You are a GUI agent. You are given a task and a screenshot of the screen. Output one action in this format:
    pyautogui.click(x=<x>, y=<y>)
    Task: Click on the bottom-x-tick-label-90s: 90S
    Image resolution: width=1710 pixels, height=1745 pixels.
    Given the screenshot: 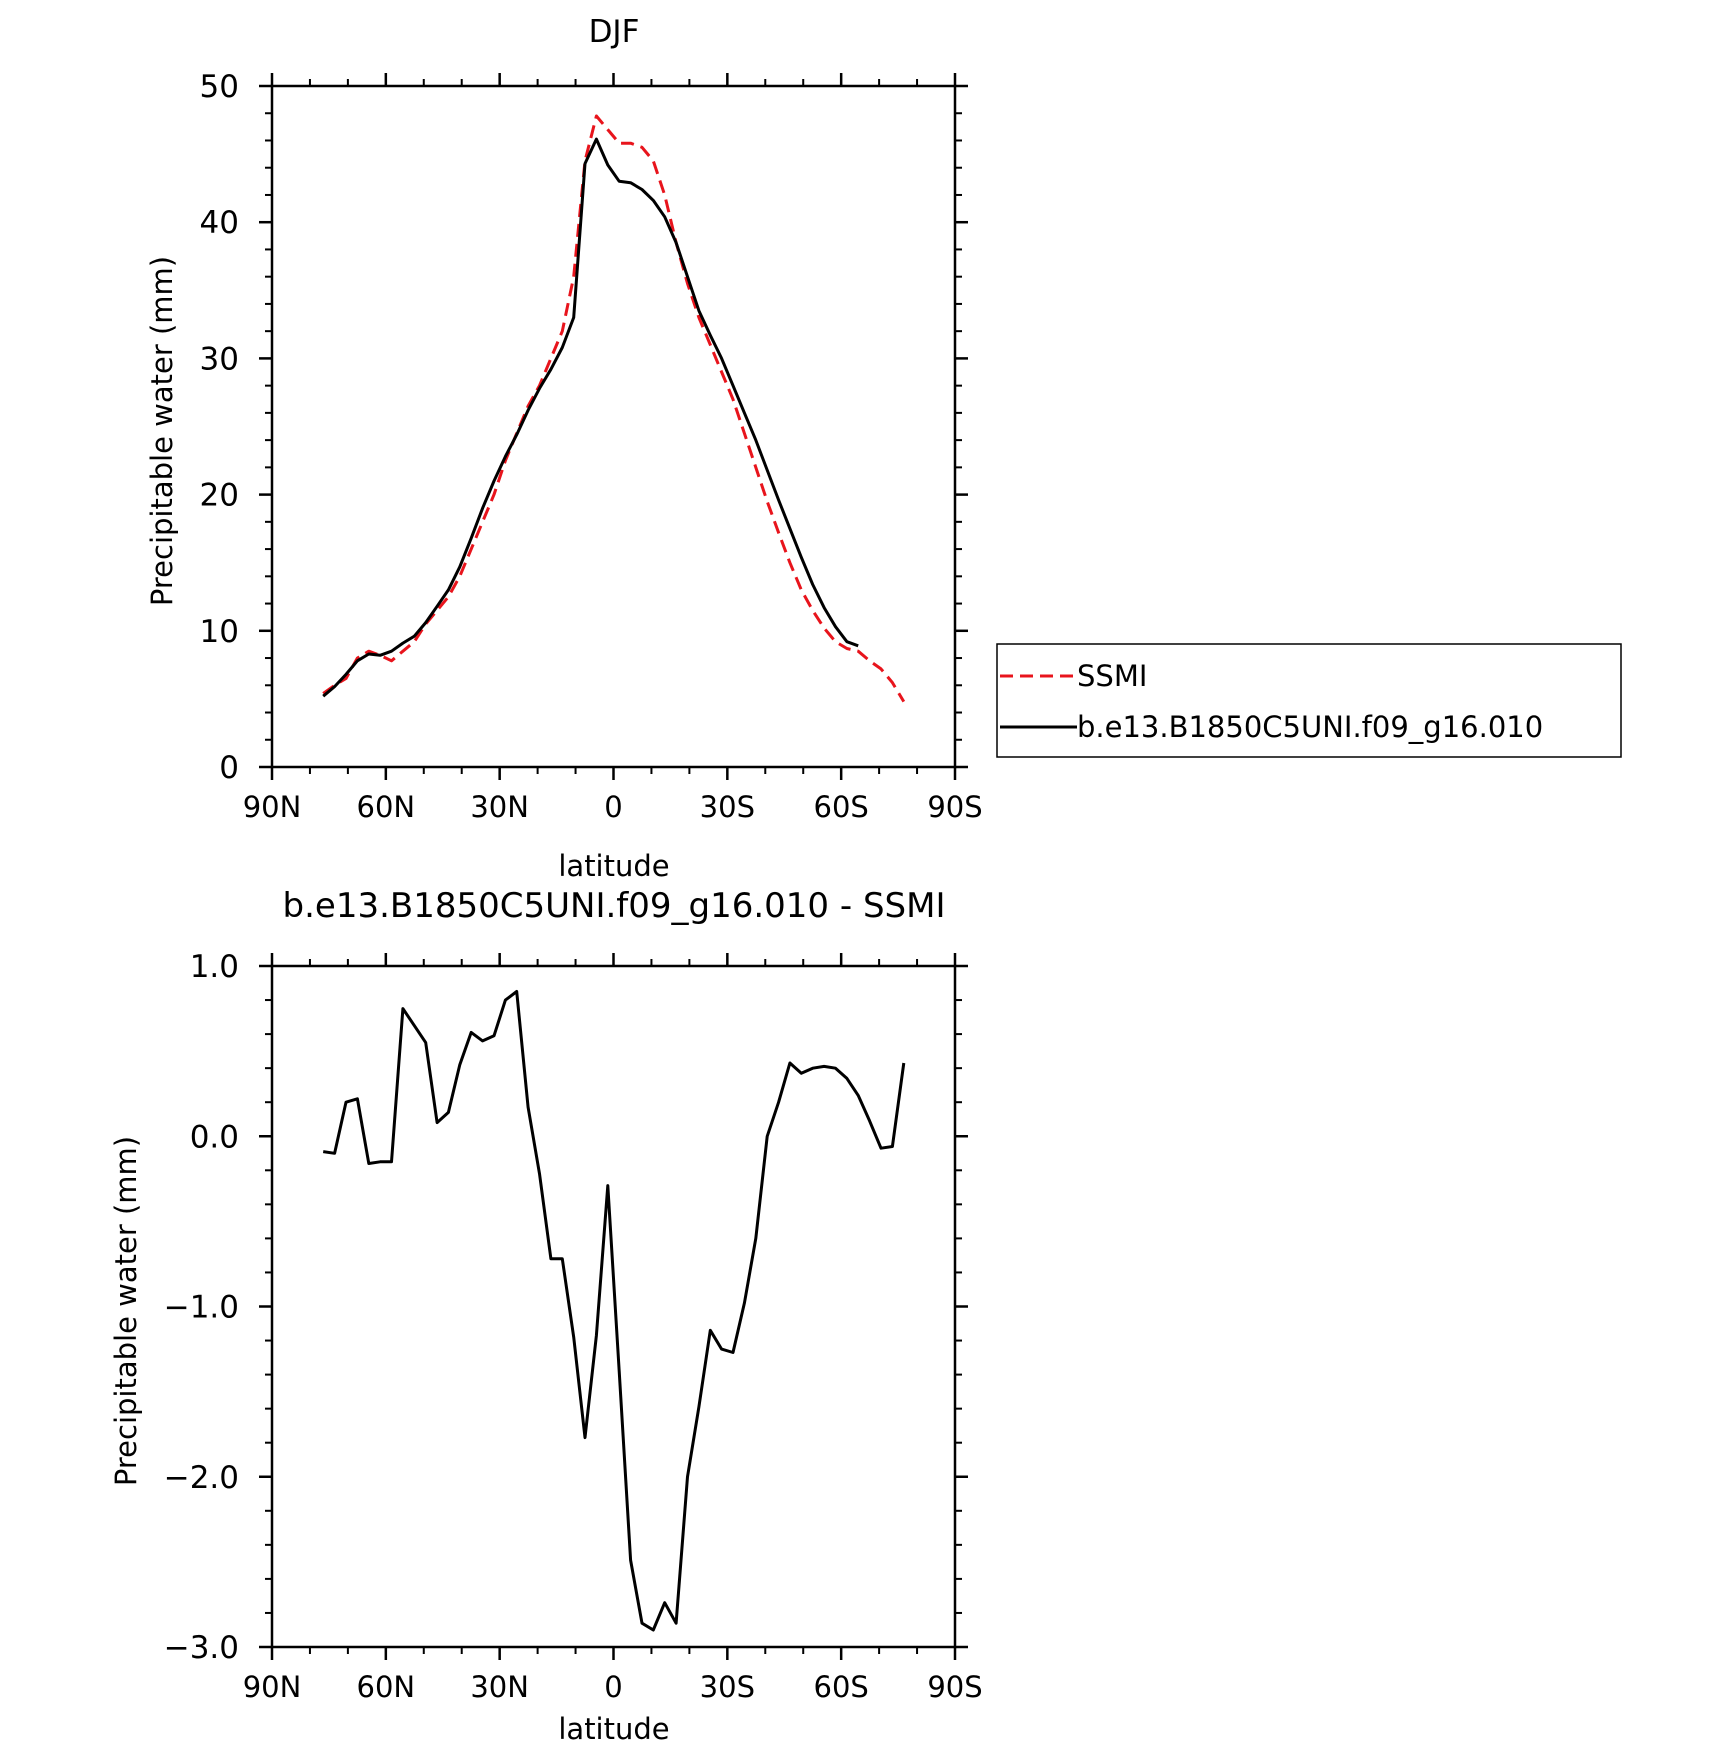 What is the action you would take?
    pyautogui.click(x=954, y=1687)
    